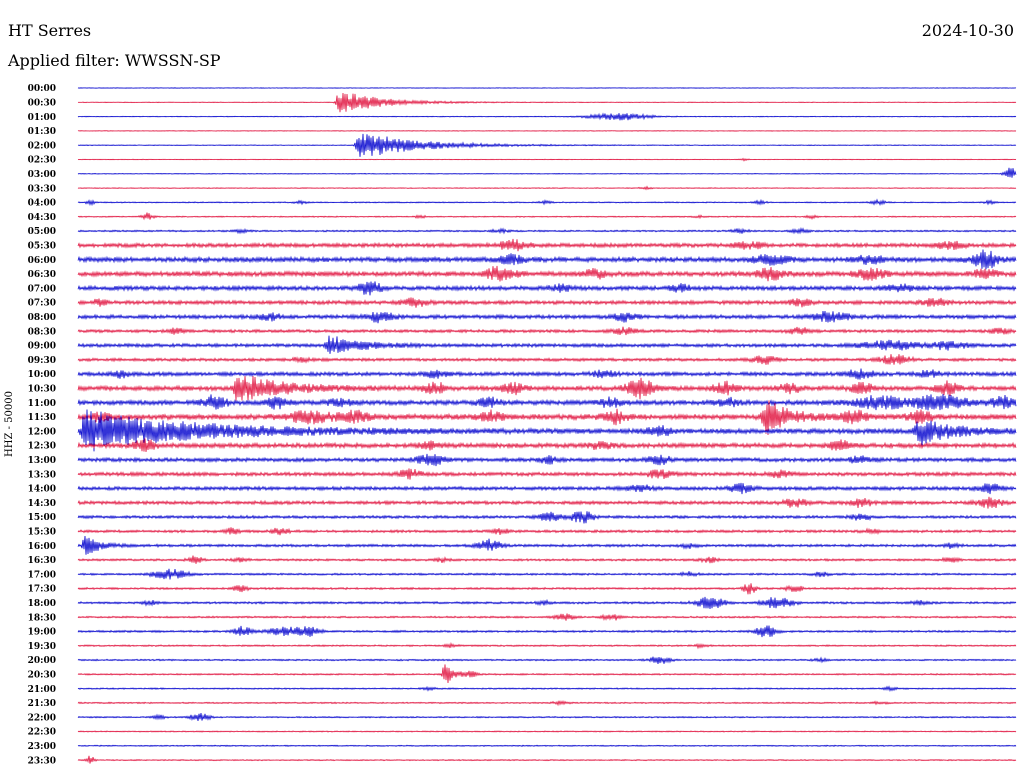  Describe the element at coordinates (42, 361) in the screenshot. I see `time-label: 09:30` at that location.